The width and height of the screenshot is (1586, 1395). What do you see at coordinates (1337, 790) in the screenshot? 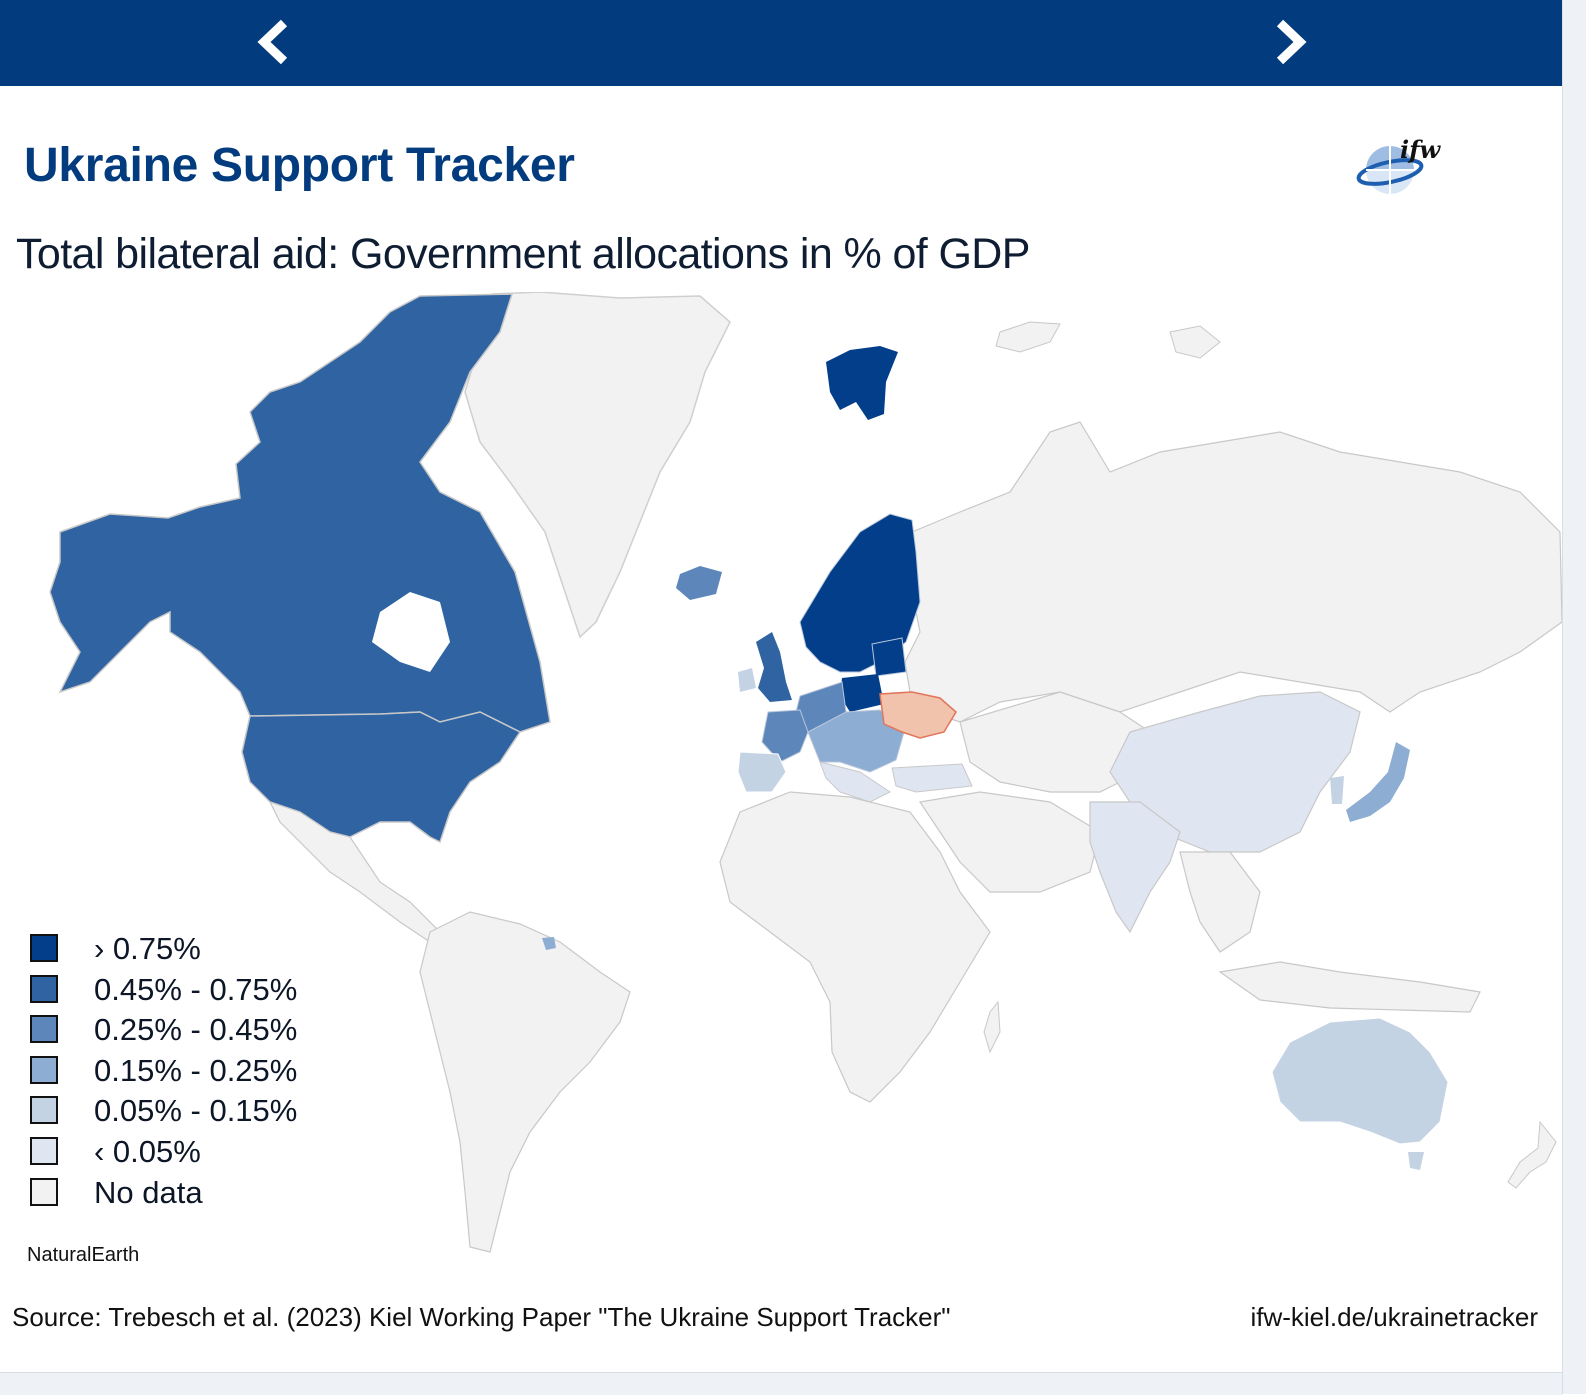
I see `region-korea` at bounding box center [1337, 790].